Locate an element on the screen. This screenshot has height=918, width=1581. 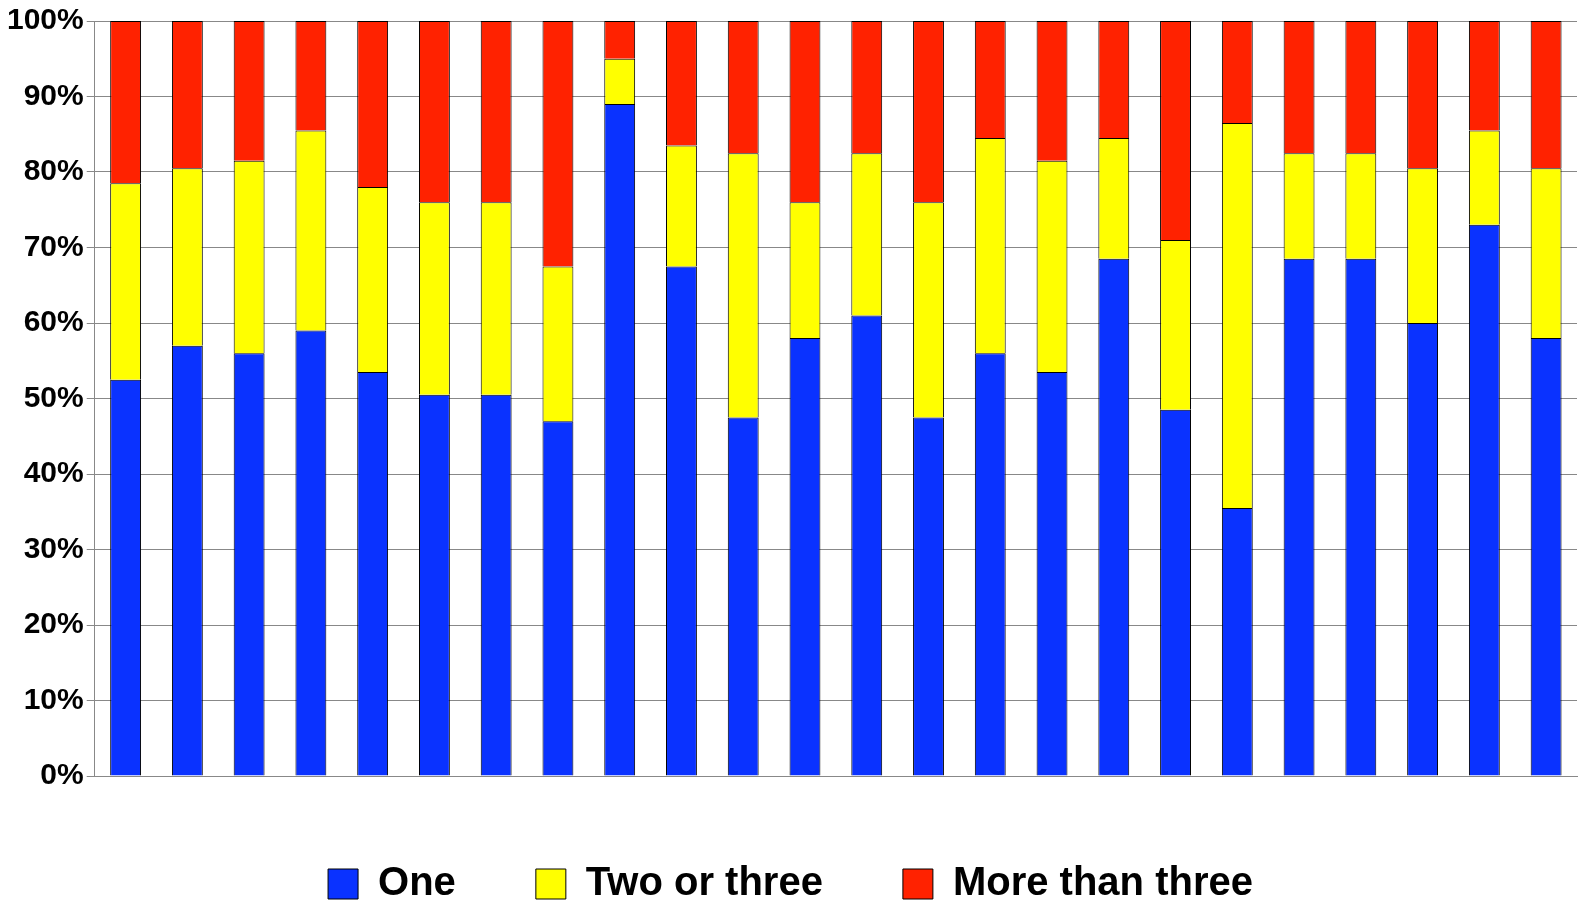
y-tick-label: 50% is located at coordinates (53, 396).